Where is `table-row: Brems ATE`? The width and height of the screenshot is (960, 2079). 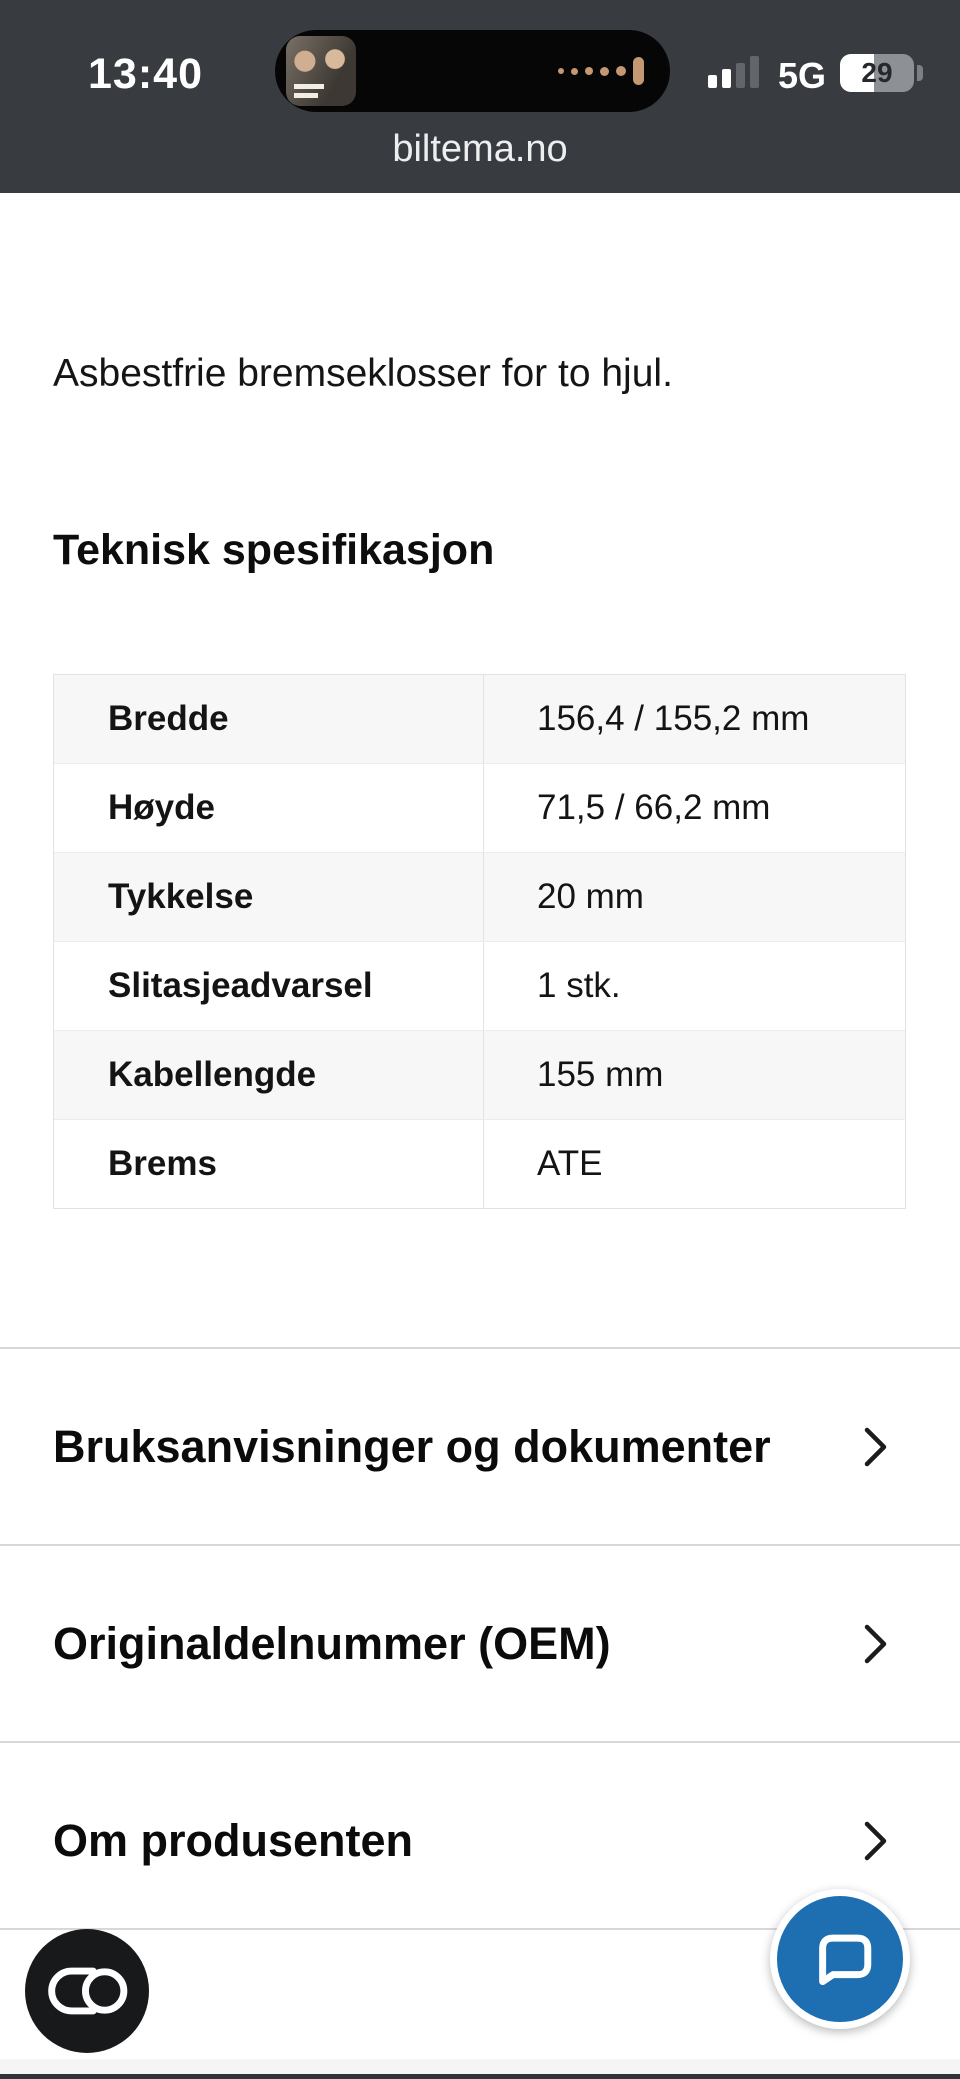 table-row: Brems ATE is located at coordinates (479, 1164).